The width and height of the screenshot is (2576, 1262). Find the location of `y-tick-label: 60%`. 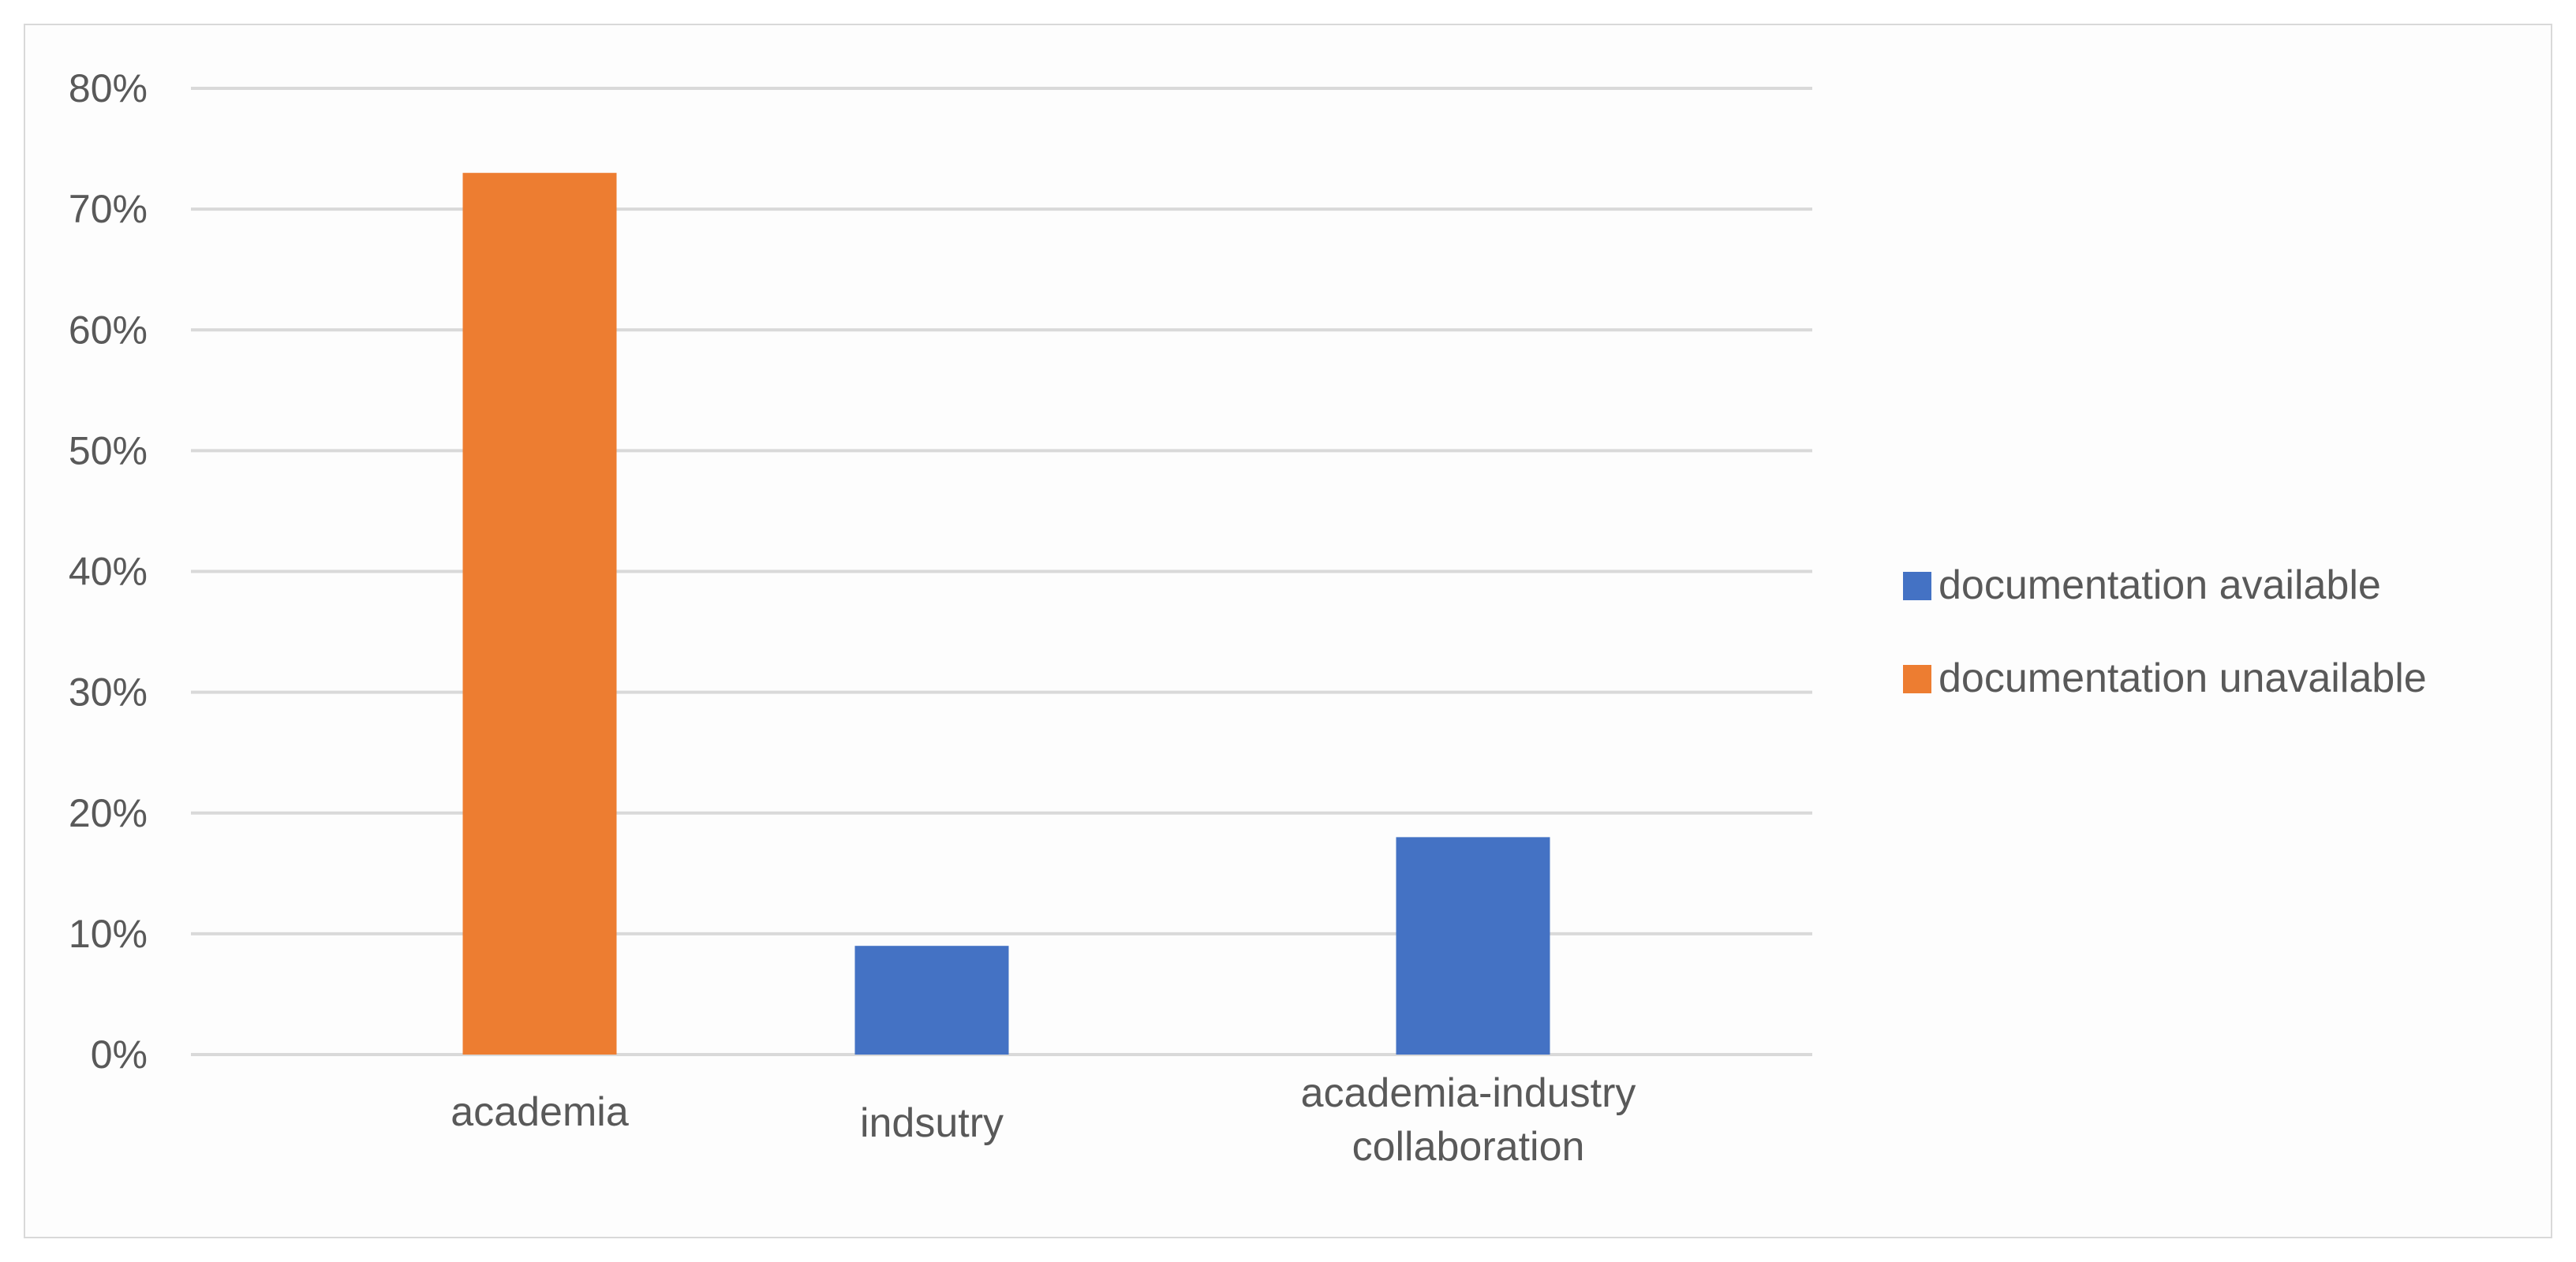

y-tick-label: 60% is located at coordinates (109, 330).